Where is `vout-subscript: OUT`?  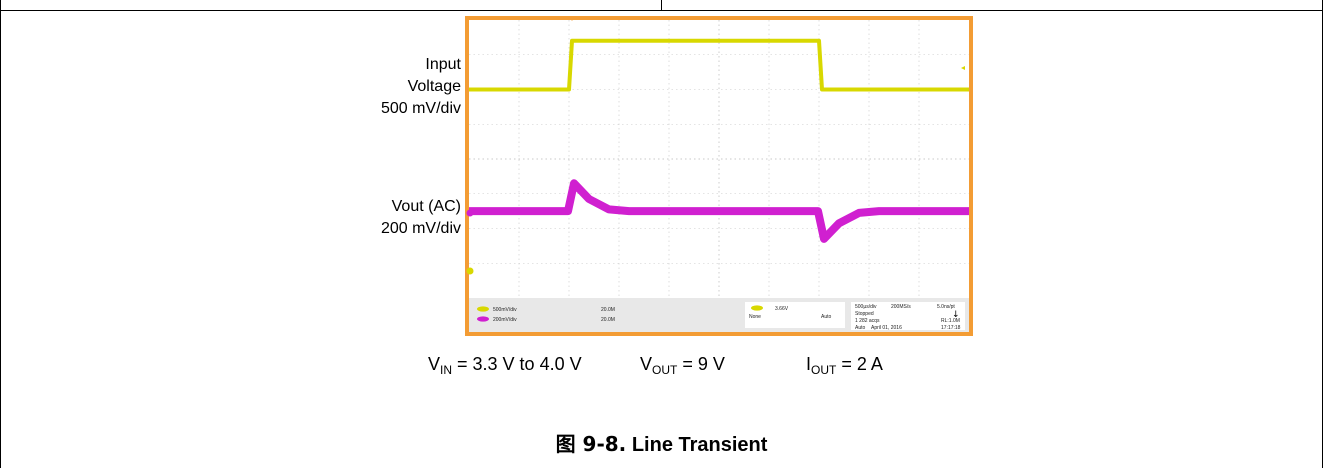
vout-subscript: OUT is located at coordinates (665, 370).